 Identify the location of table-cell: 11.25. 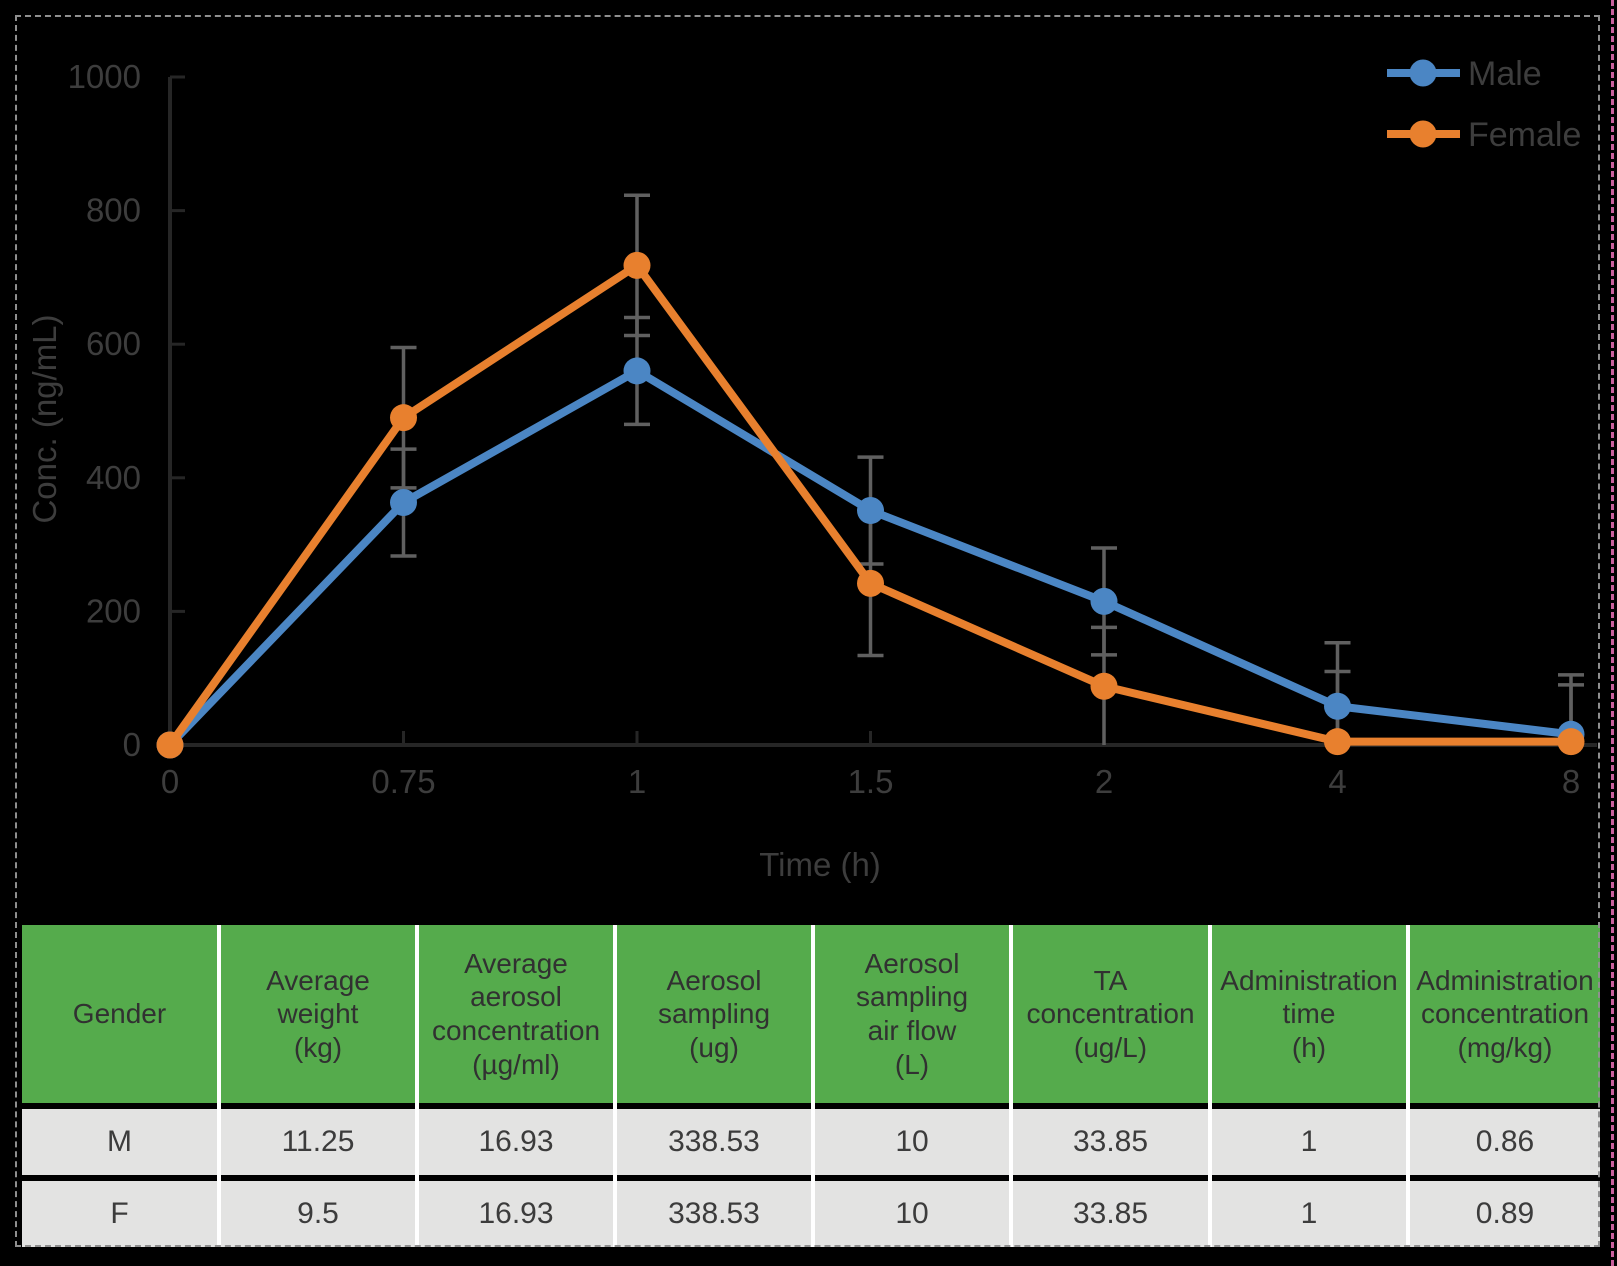
(318, 1139).